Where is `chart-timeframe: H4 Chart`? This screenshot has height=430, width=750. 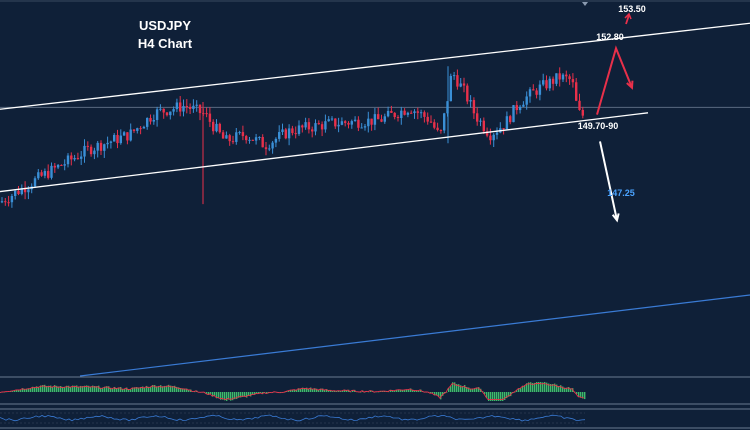 chart-timeframe: H4 Chart is located at coordinates (165, 43).